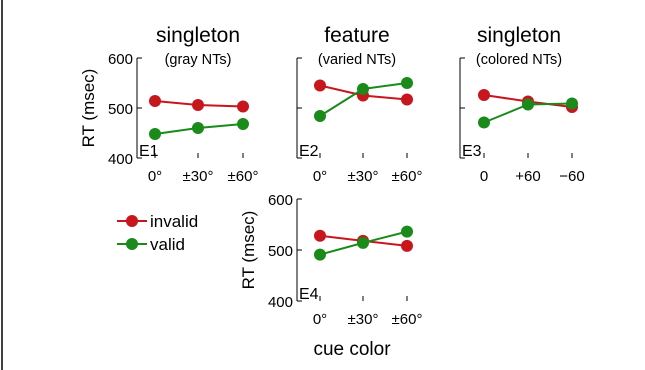 This screenshot has width=645, height=370. What do you see at coordinates (198, 60) in the screenshot?
I see `panel-subtitle: (gray NTs)` at bounding box center [198, 60].